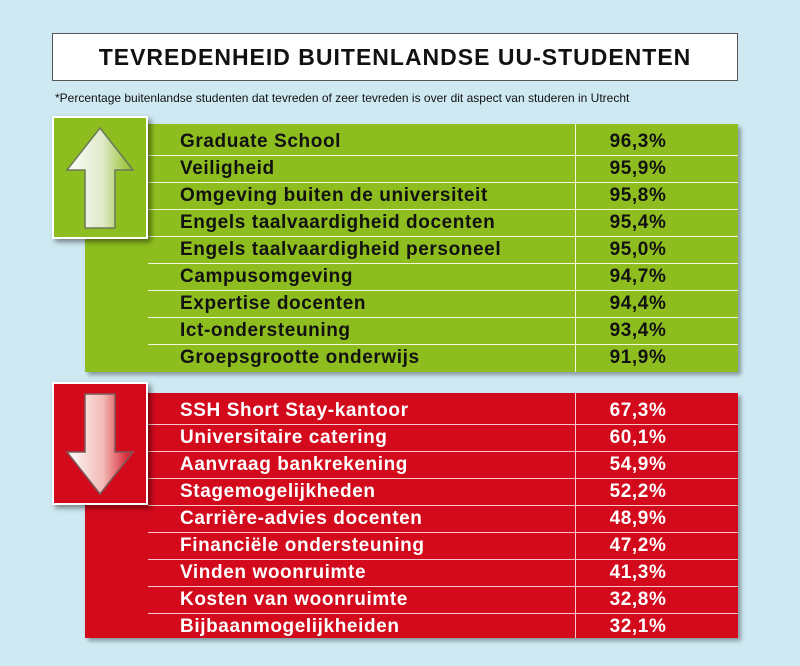  Describe the element at coordinates (334, 195) in the screenshot. I see `row-label: Omgeving buiten de universiteit` at that location.